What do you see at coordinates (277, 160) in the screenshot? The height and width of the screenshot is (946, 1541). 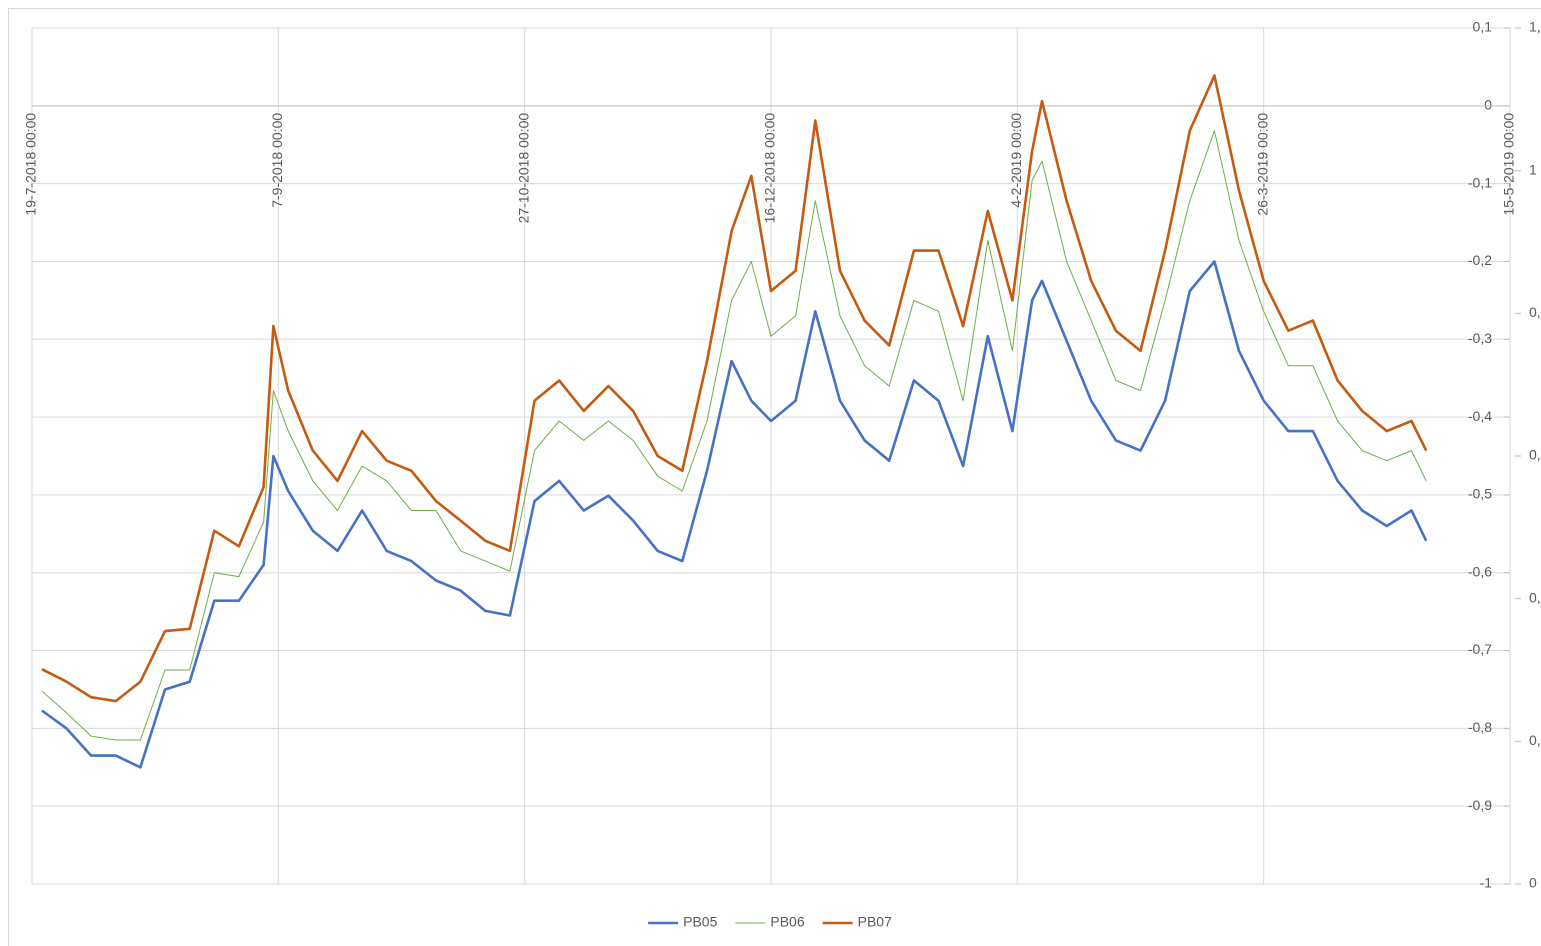 I see `x-tick-label: 7-9-2018 00:00` at bounding box center [277, 160].